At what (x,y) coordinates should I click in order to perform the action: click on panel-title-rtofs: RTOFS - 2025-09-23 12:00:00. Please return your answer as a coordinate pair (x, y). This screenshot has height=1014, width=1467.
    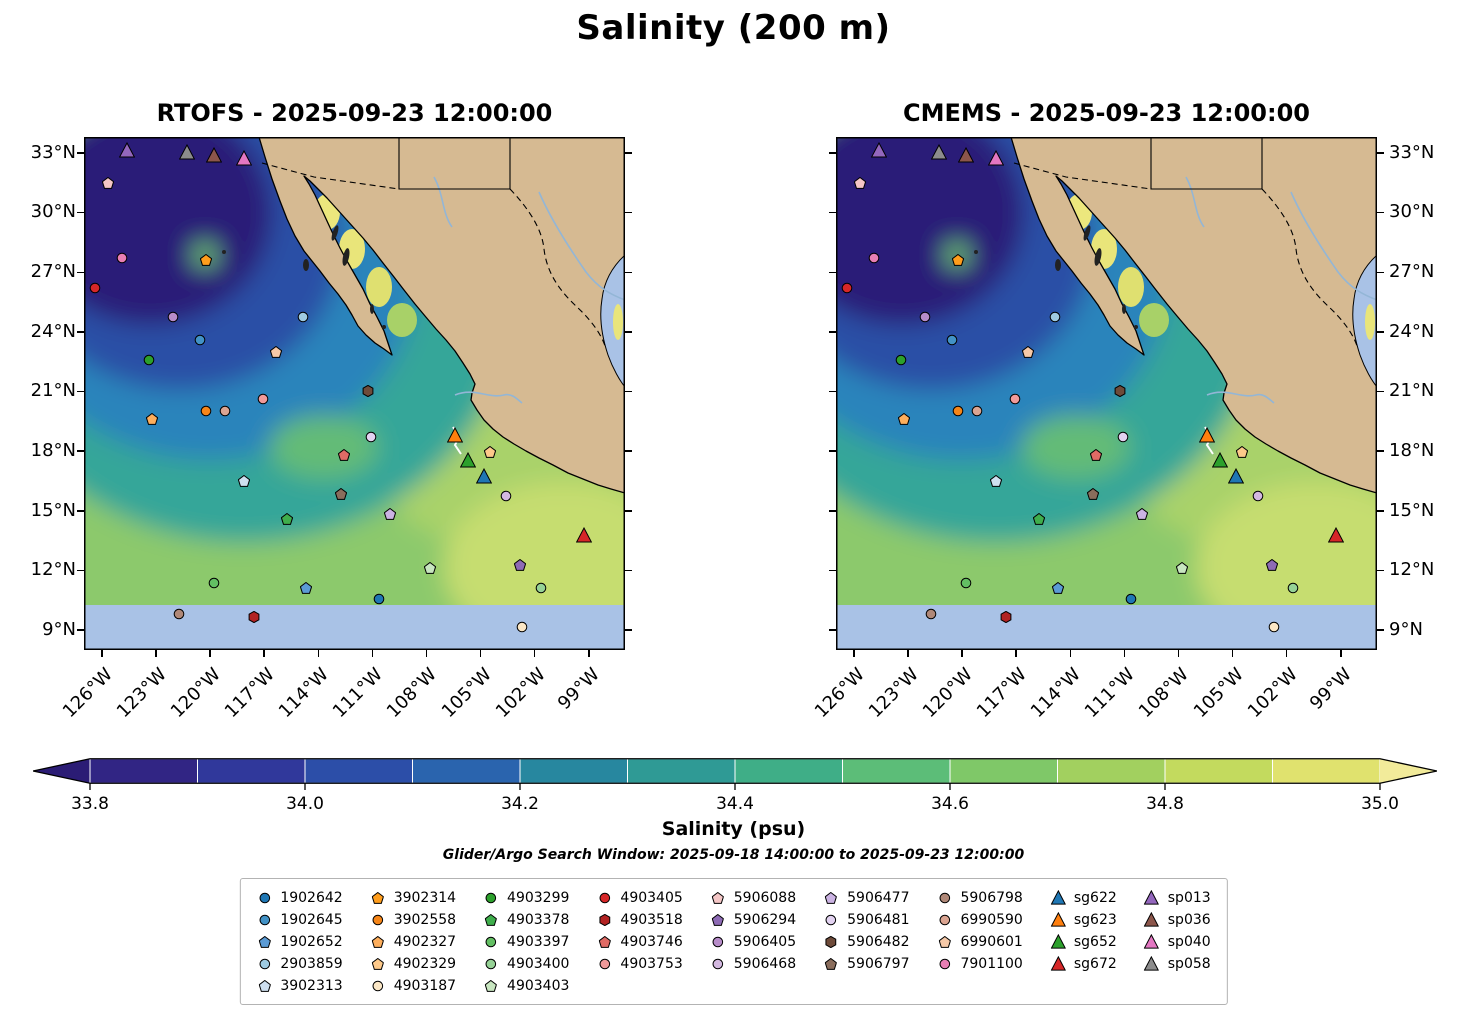
    Looking at the image, I should click on (354, 113).